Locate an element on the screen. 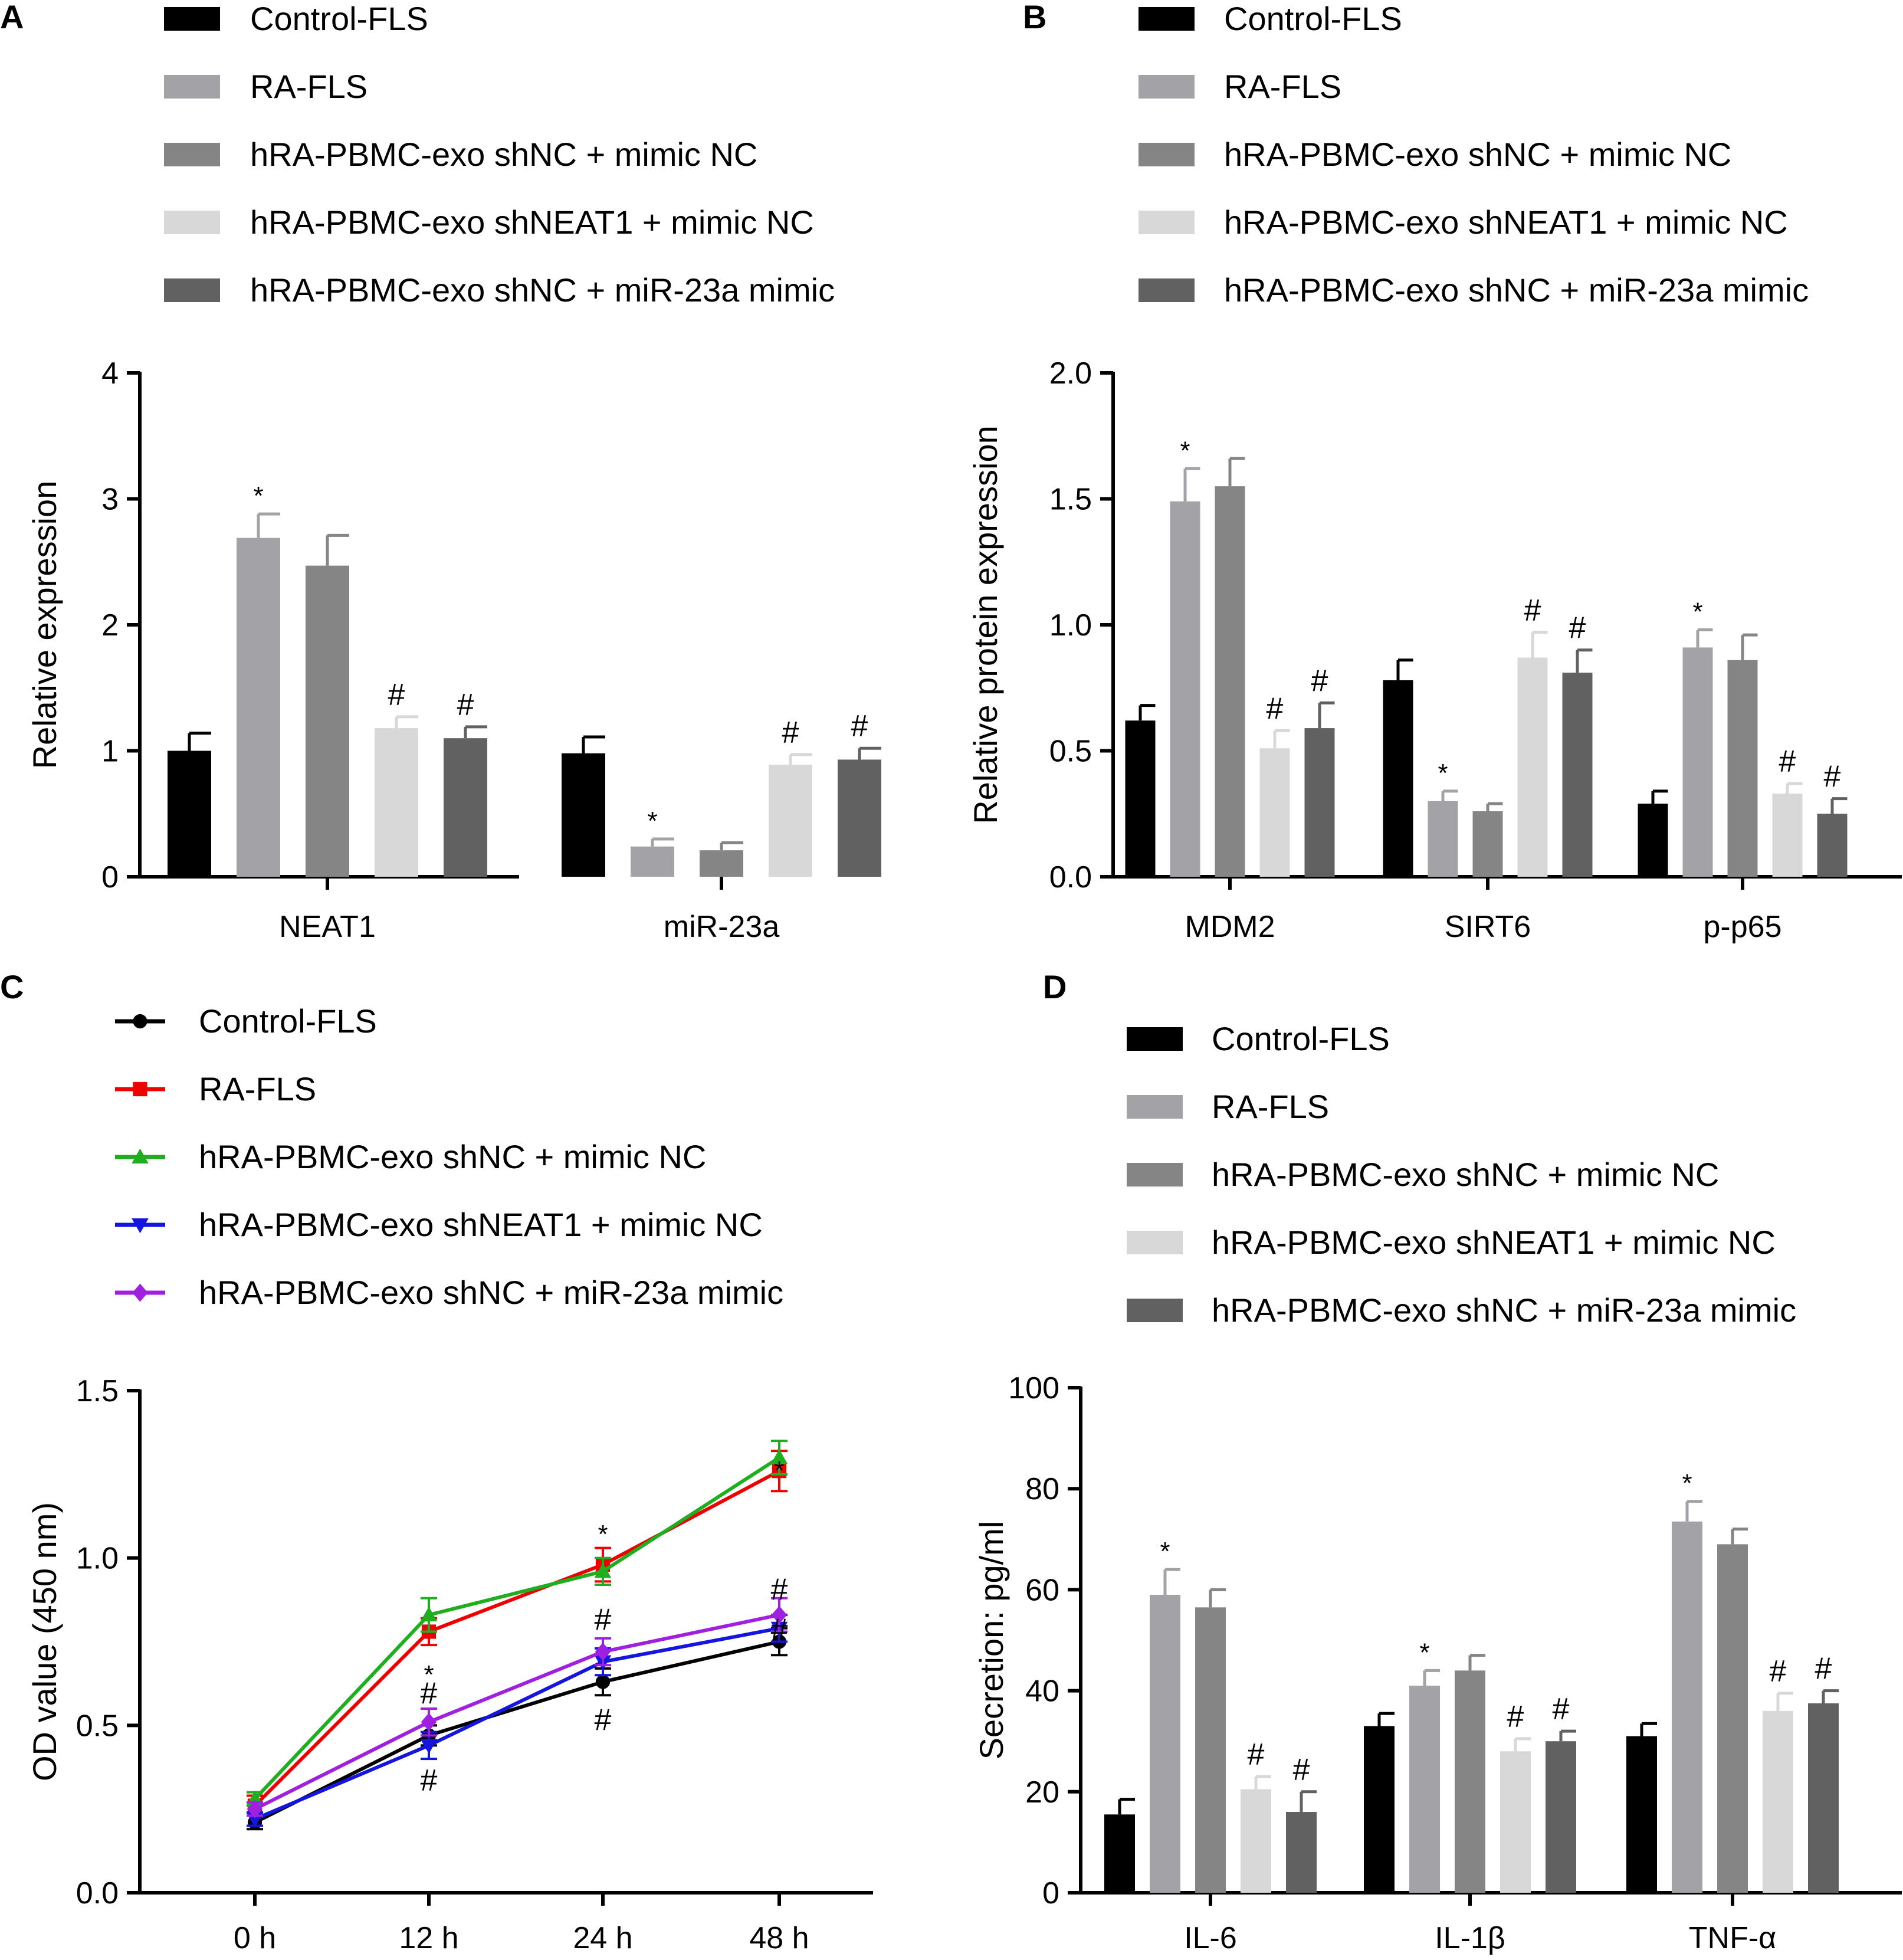 The height and width of the screenshot is (1960, 1903). y-tick-label: 0 is located at coordinates (1050, 1893).